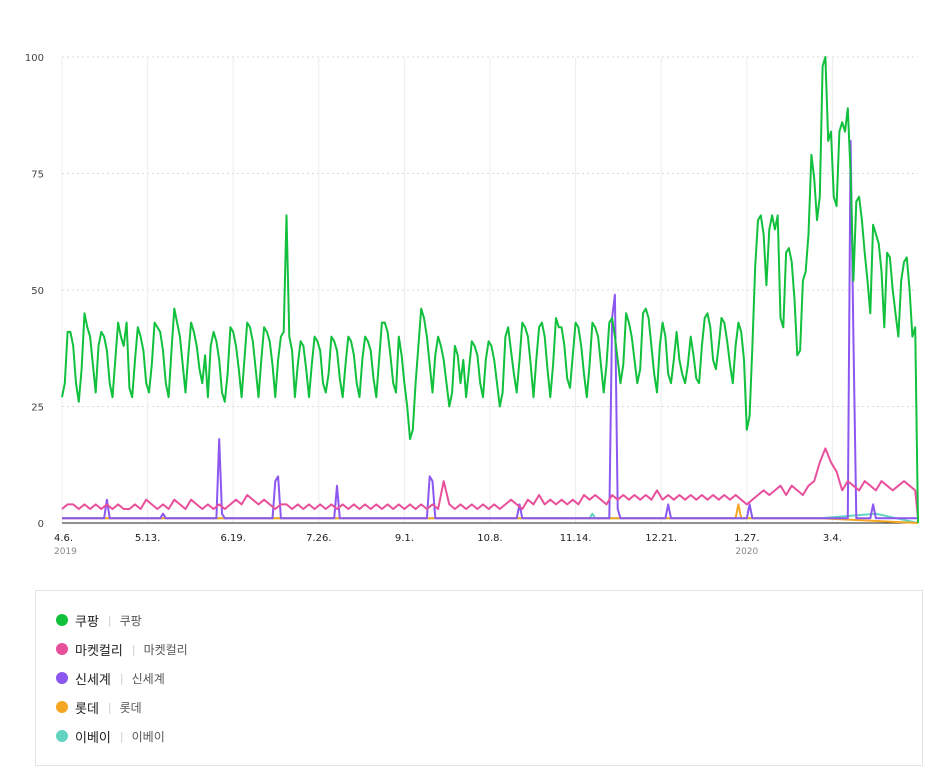 The height and width of the screenshot is (780, 946). Describe the element at coordinates (576, 538) in the screenshot. I see `x-tick-label: 11.14.` at that location.